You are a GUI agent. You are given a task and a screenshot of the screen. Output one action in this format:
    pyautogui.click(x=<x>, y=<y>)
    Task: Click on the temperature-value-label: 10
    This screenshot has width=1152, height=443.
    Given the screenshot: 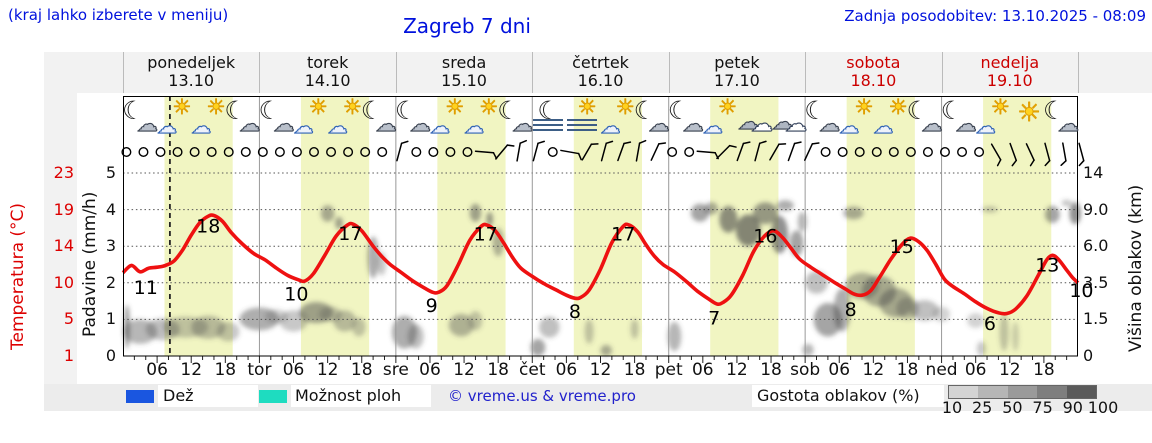 What is the action you would take?
    pyautogui.click(x=296, y=295)
    